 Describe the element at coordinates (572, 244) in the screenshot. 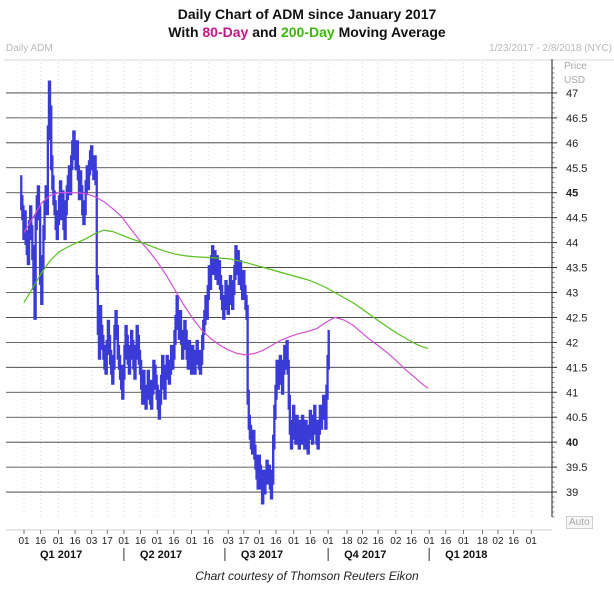

I see `y-tick-label: 44` at that location.